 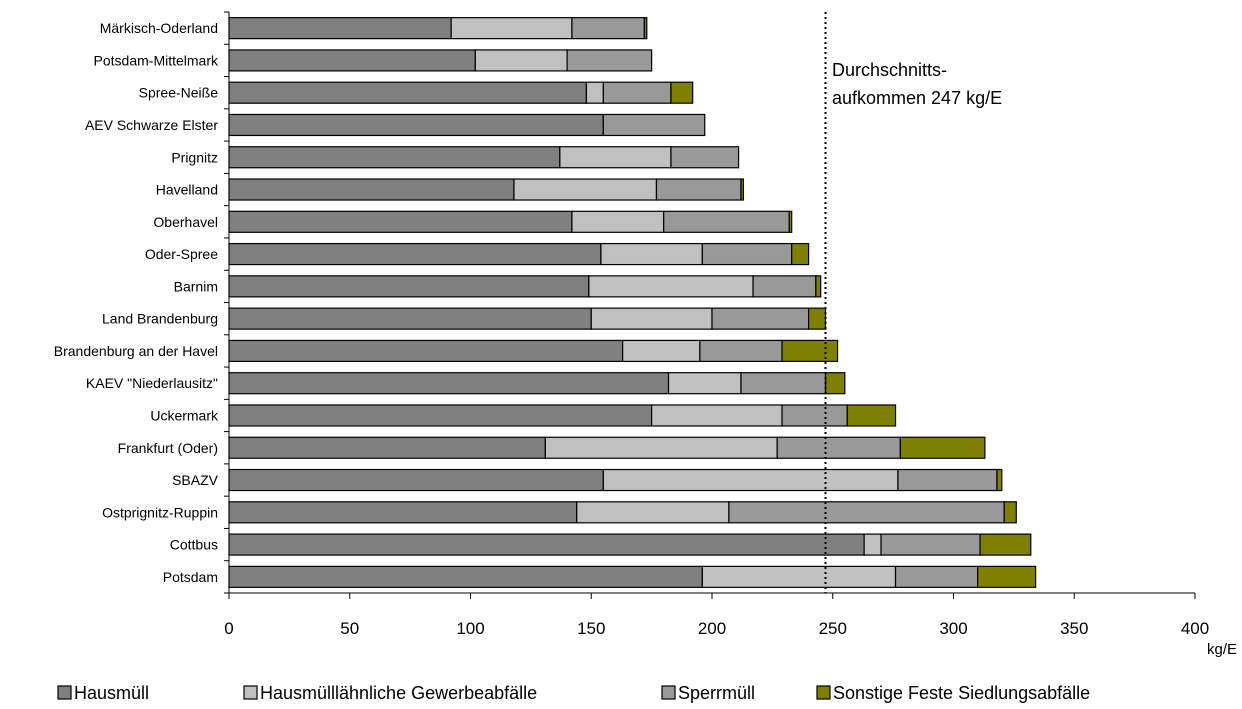 What do you see at coordinates (228, 628) in the screenshot?
I see `x-tick-label: 0` at bounding box center [228, 628].